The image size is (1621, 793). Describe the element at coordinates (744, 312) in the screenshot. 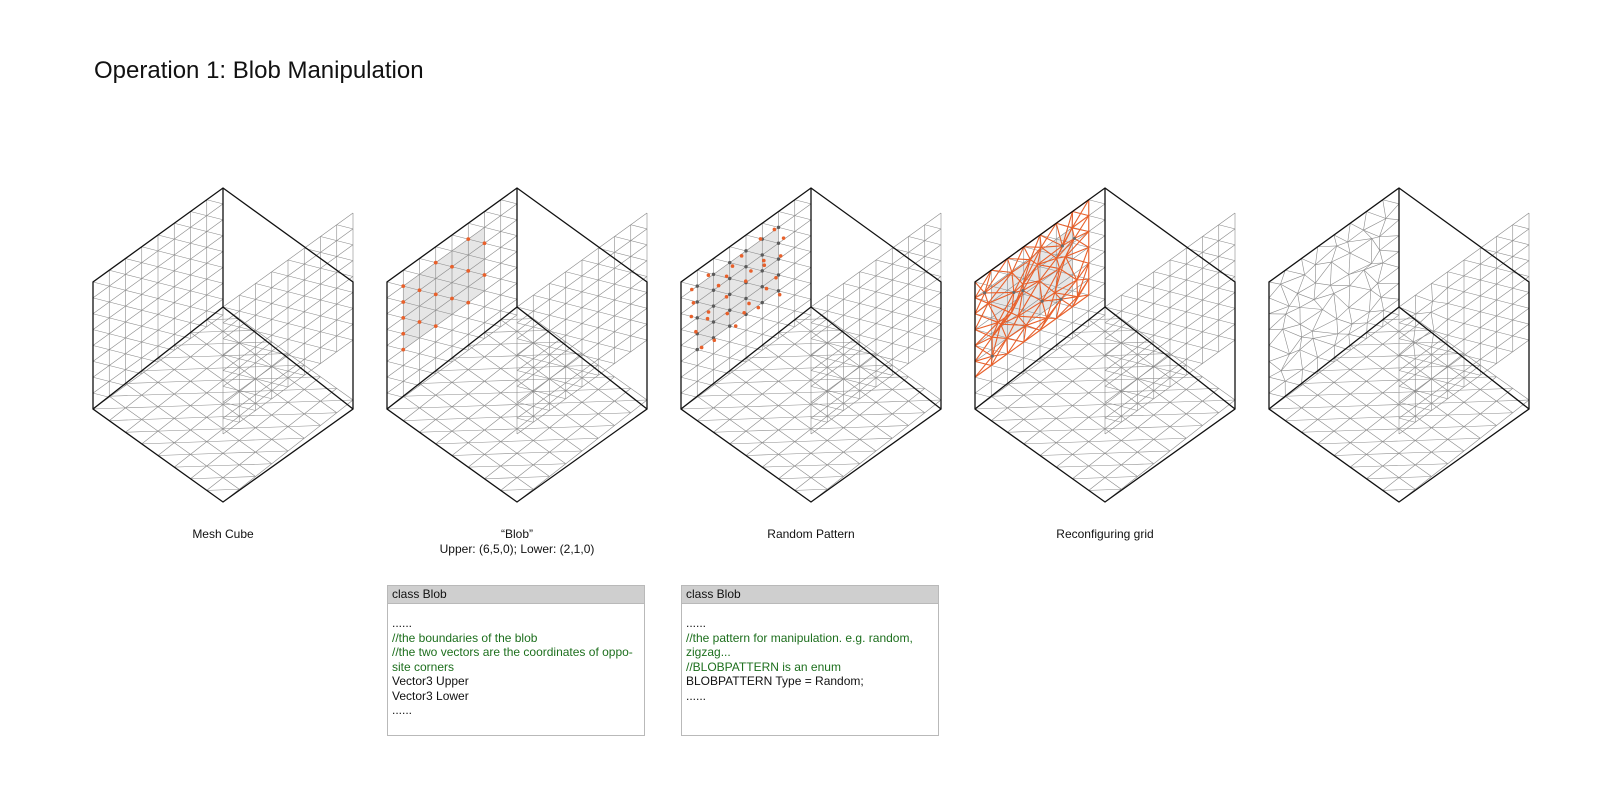

I see `random-vertex` at that location.